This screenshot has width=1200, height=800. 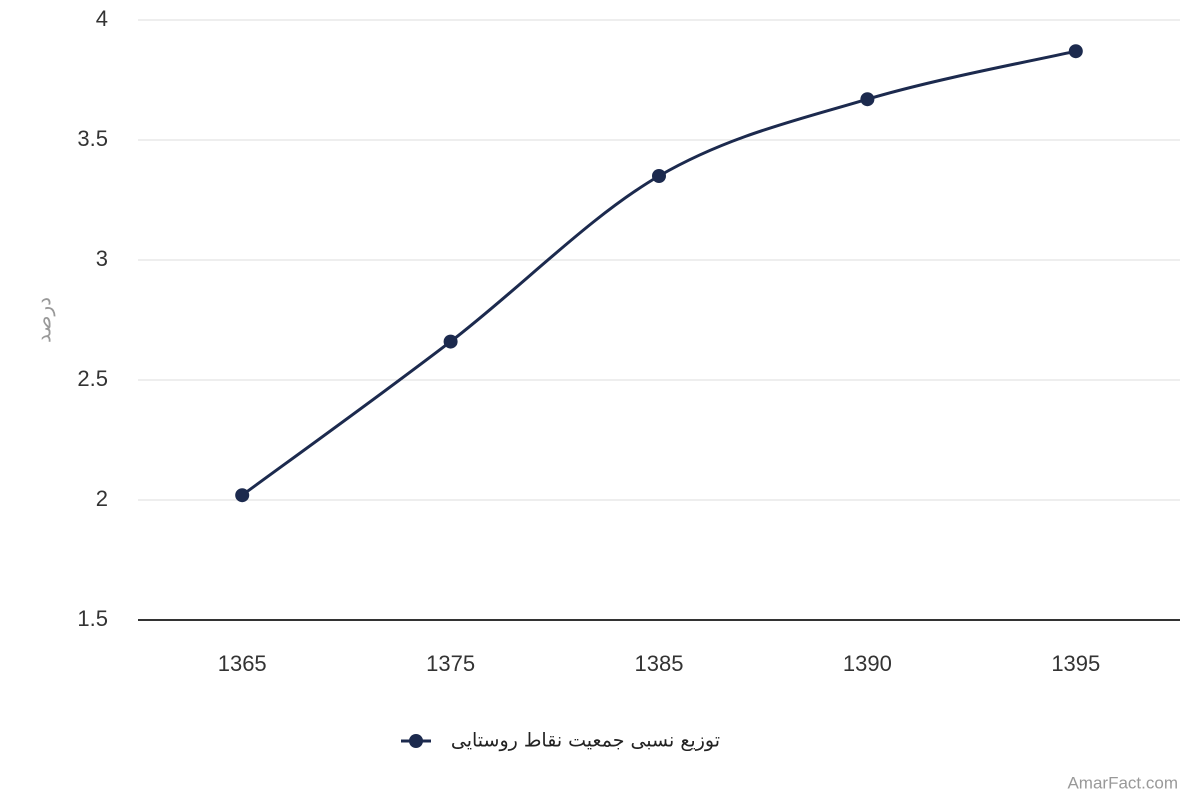 What do you see at coordinates (44, 320) in the screenshot?
I see `y-axis-label: درصد` at bounding box center [44, 320].